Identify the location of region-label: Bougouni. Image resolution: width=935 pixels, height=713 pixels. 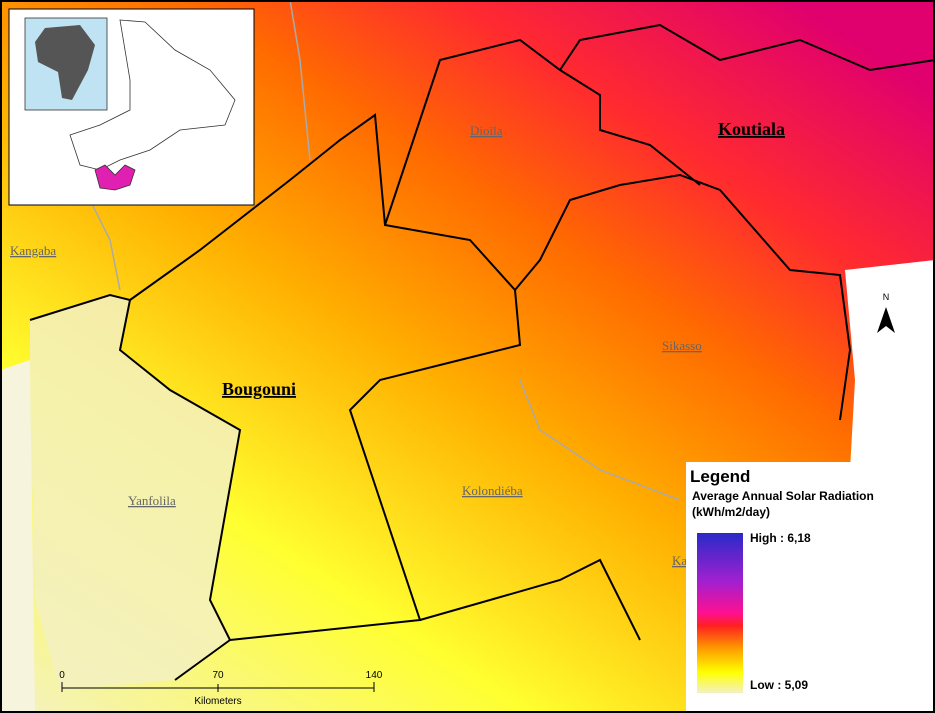
(259, 389).